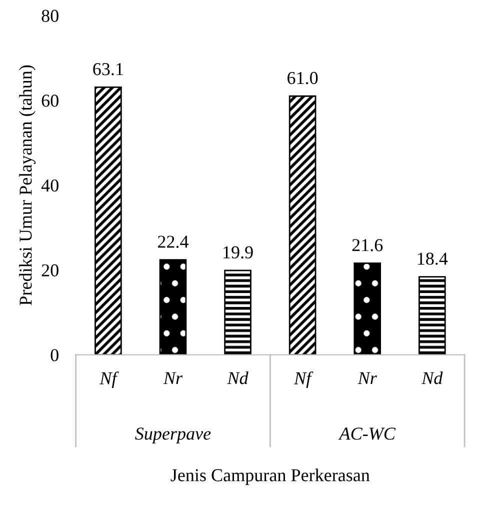 The image size is (489, 518). I want to click on y-tick-label: 40, so click(49, 185).